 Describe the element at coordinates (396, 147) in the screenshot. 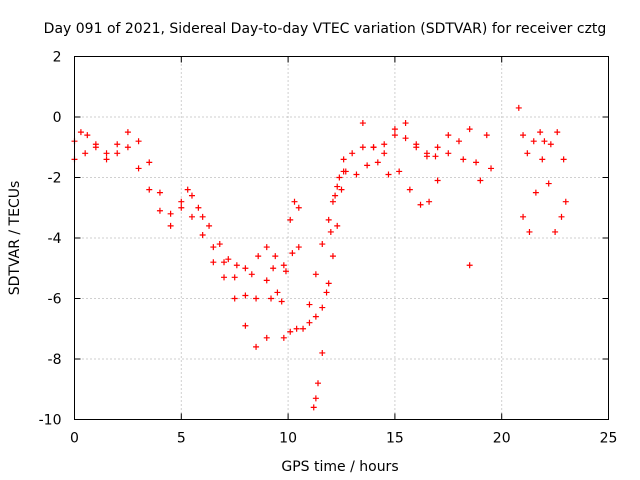

I see `series-arc-i` at that location.